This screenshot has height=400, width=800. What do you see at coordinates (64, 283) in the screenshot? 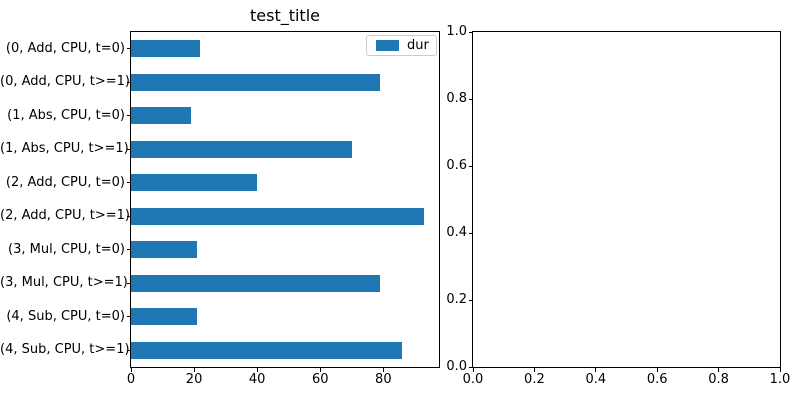
I see `y-axis-category-label: (3, Mul, CPU, t>=1)` at bounding box center [64, 283].